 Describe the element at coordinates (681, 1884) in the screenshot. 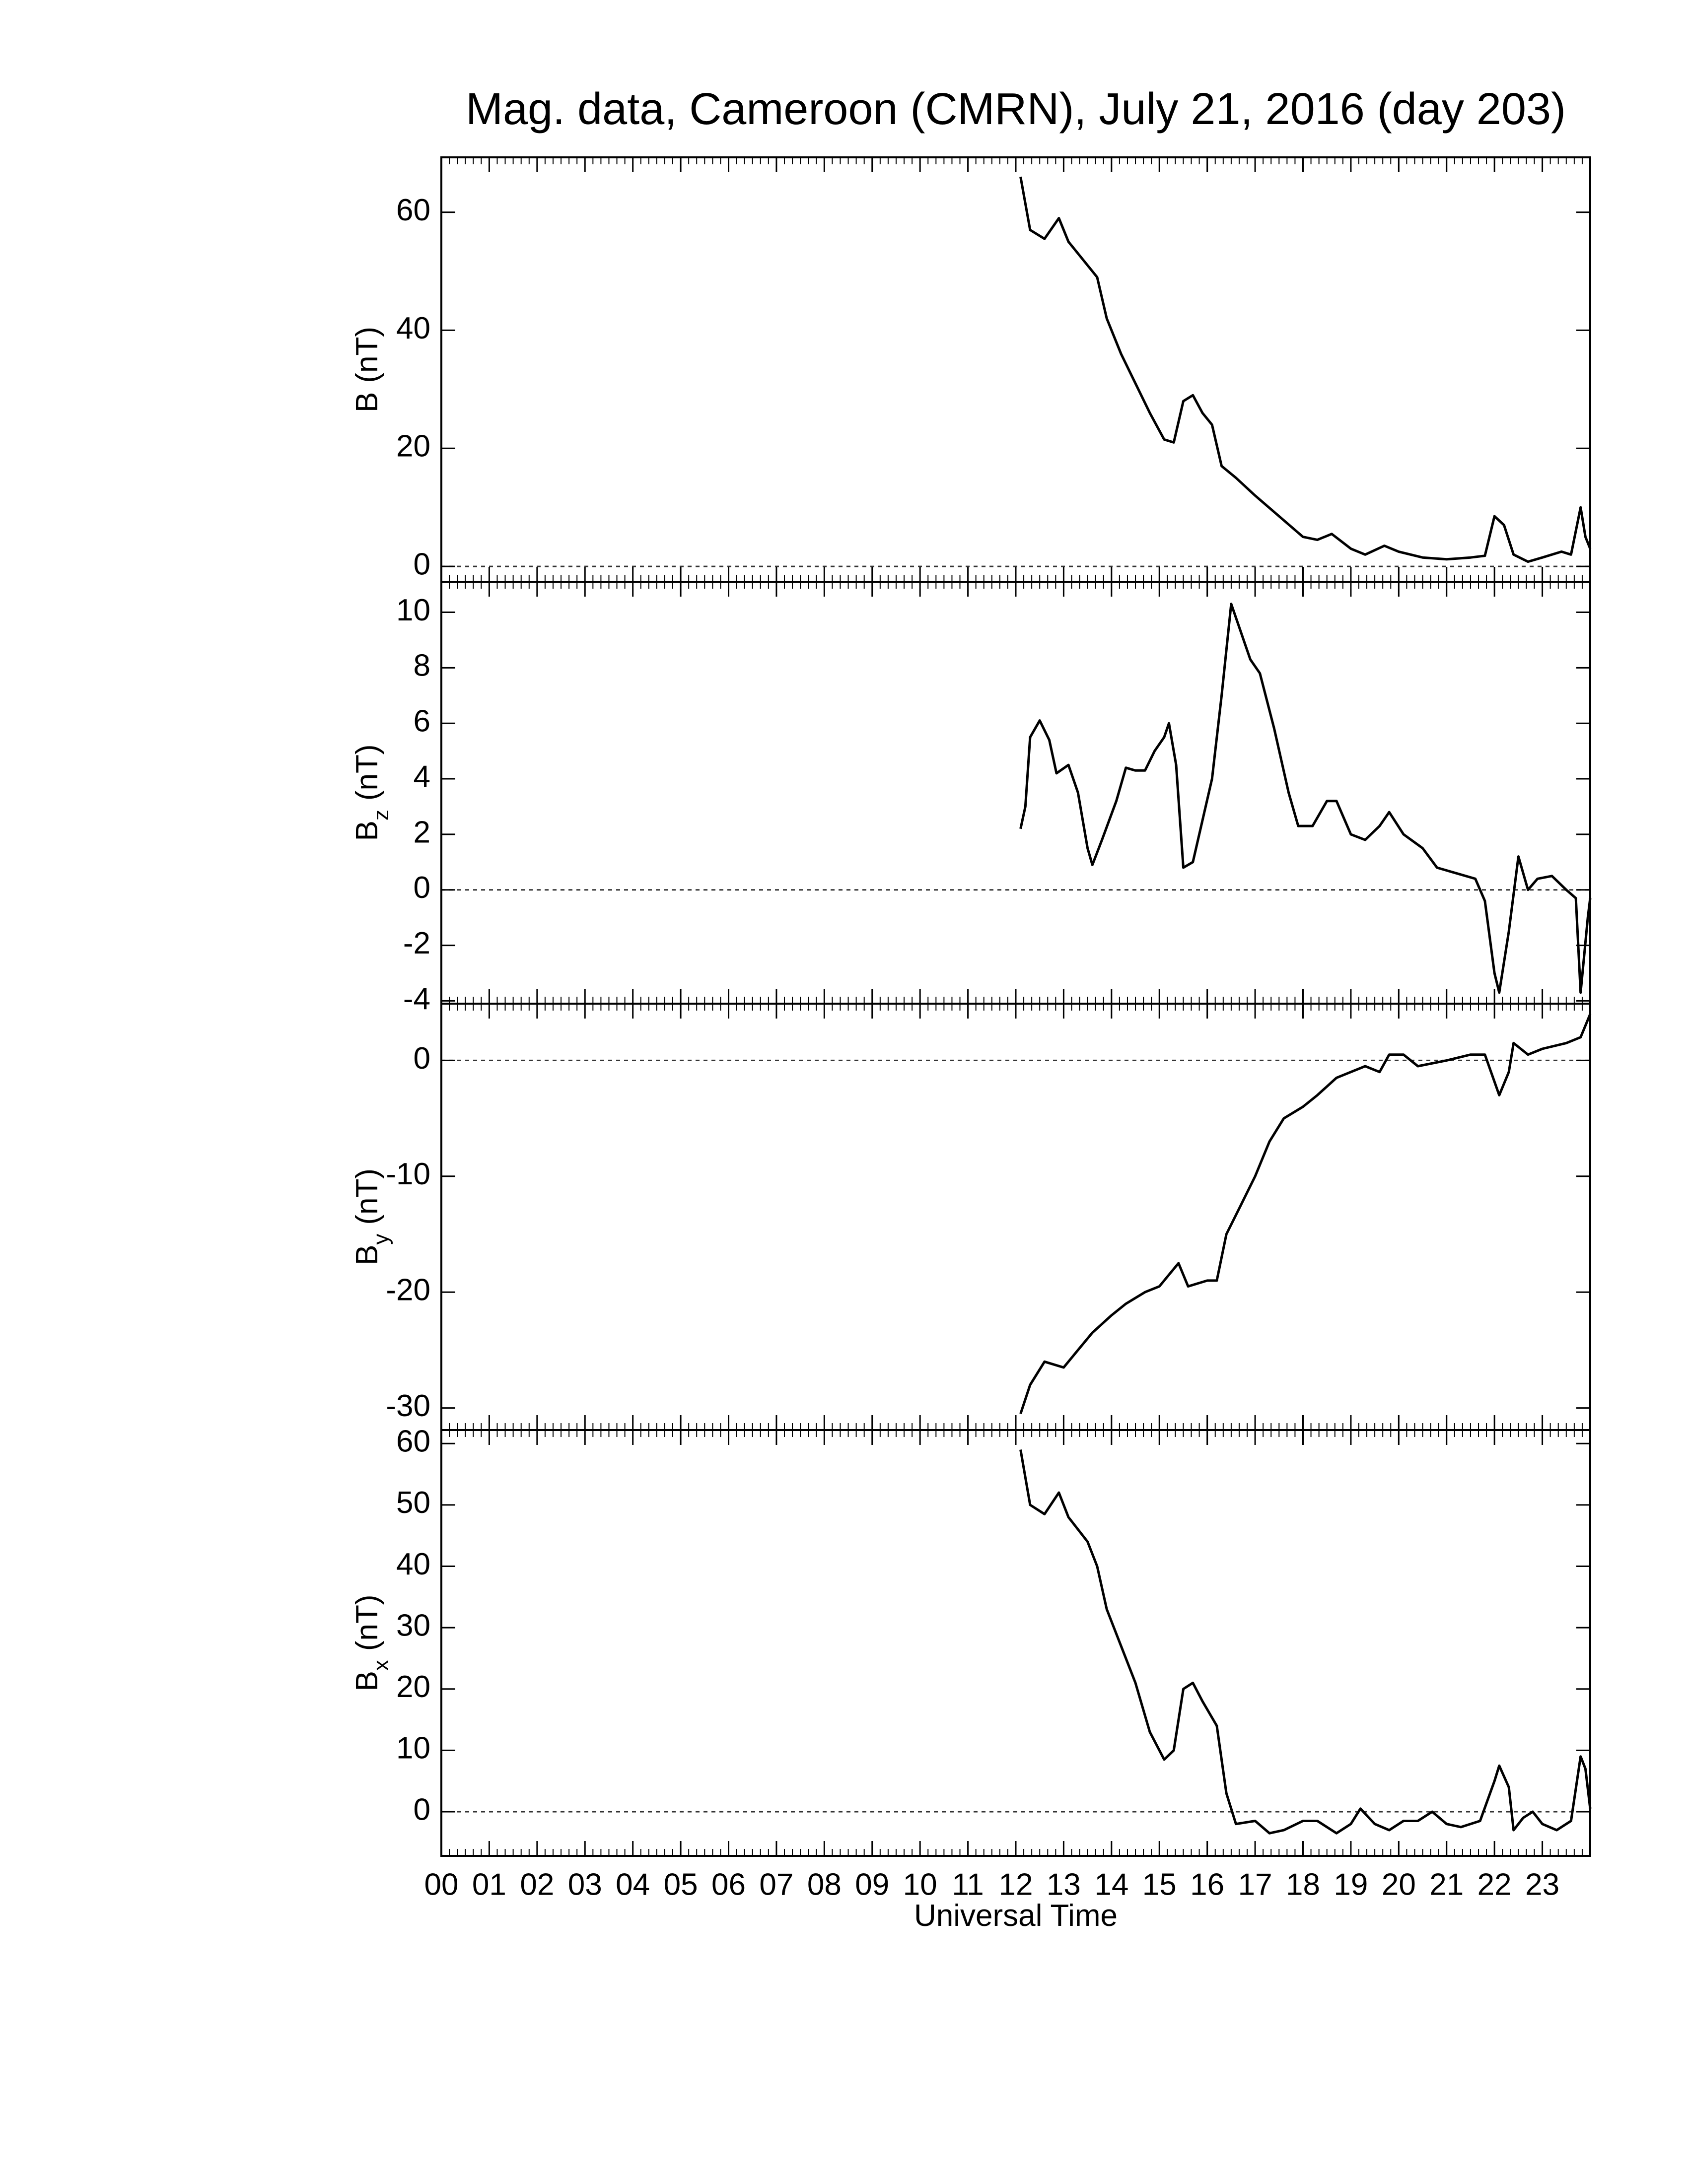

I see `x-tick-label: 05` at that location.